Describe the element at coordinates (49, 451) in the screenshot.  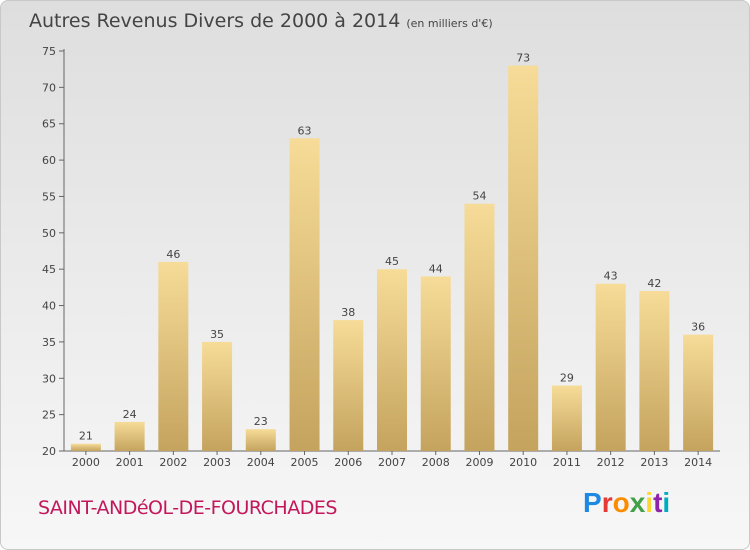
I see `y-tick-label: 20` at that location.